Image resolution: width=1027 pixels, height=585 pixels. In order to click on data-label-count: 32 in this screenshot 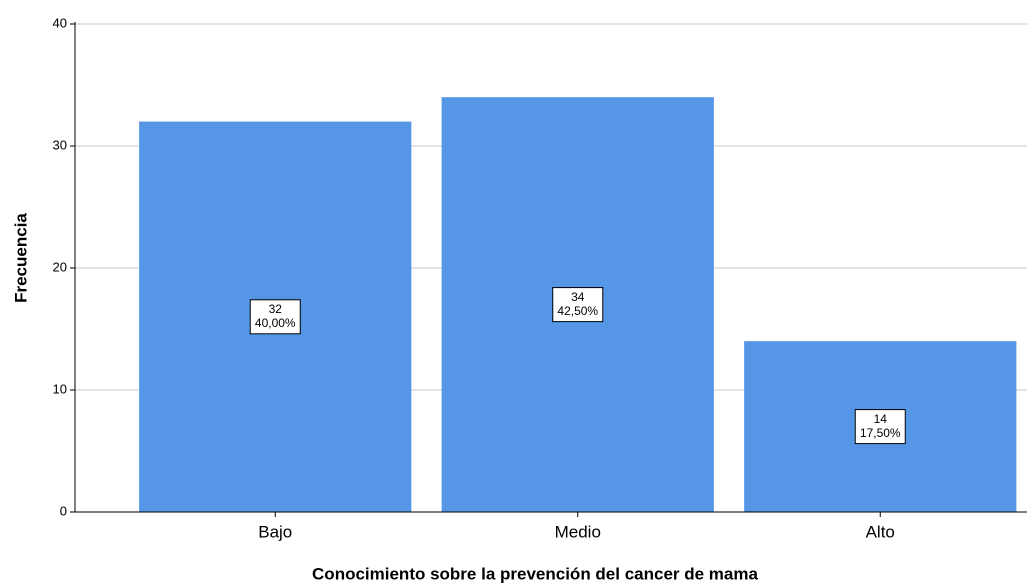, I will do `click(276, 309)`.